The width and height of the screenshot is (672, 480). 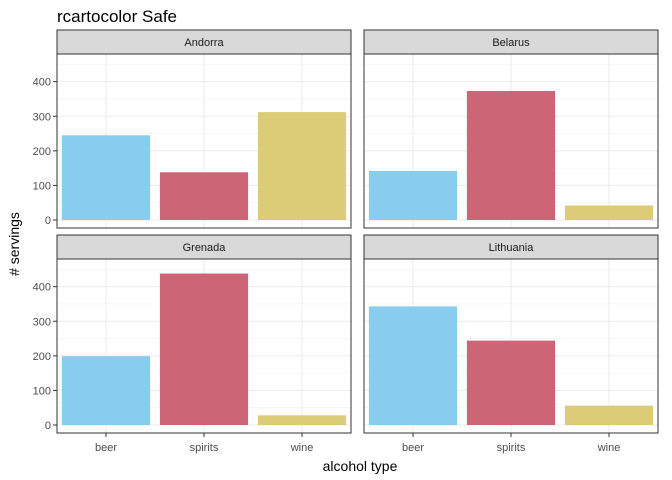 I want to click on bar-grenada-wine, so click(x=302, y=420).